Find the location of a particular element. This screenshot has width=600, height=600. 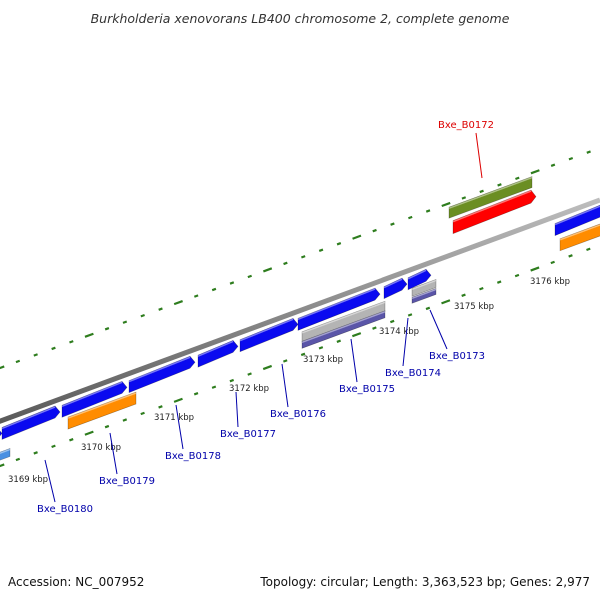

gene-label: Bxe_B0178 is located at coordinates (193, 456).